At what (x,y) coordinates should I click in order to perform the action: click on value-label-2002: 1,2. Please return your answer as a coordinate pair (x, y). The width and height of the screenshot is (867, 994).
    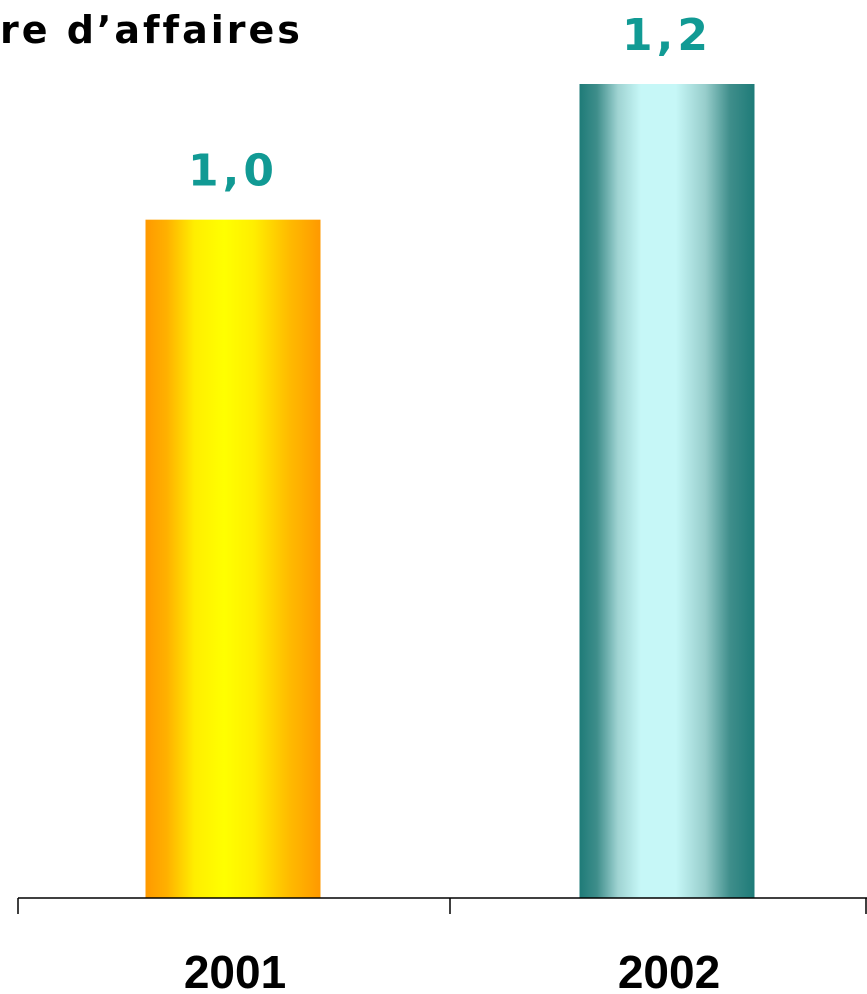
    Looking at the image, I should click on (667, 35).